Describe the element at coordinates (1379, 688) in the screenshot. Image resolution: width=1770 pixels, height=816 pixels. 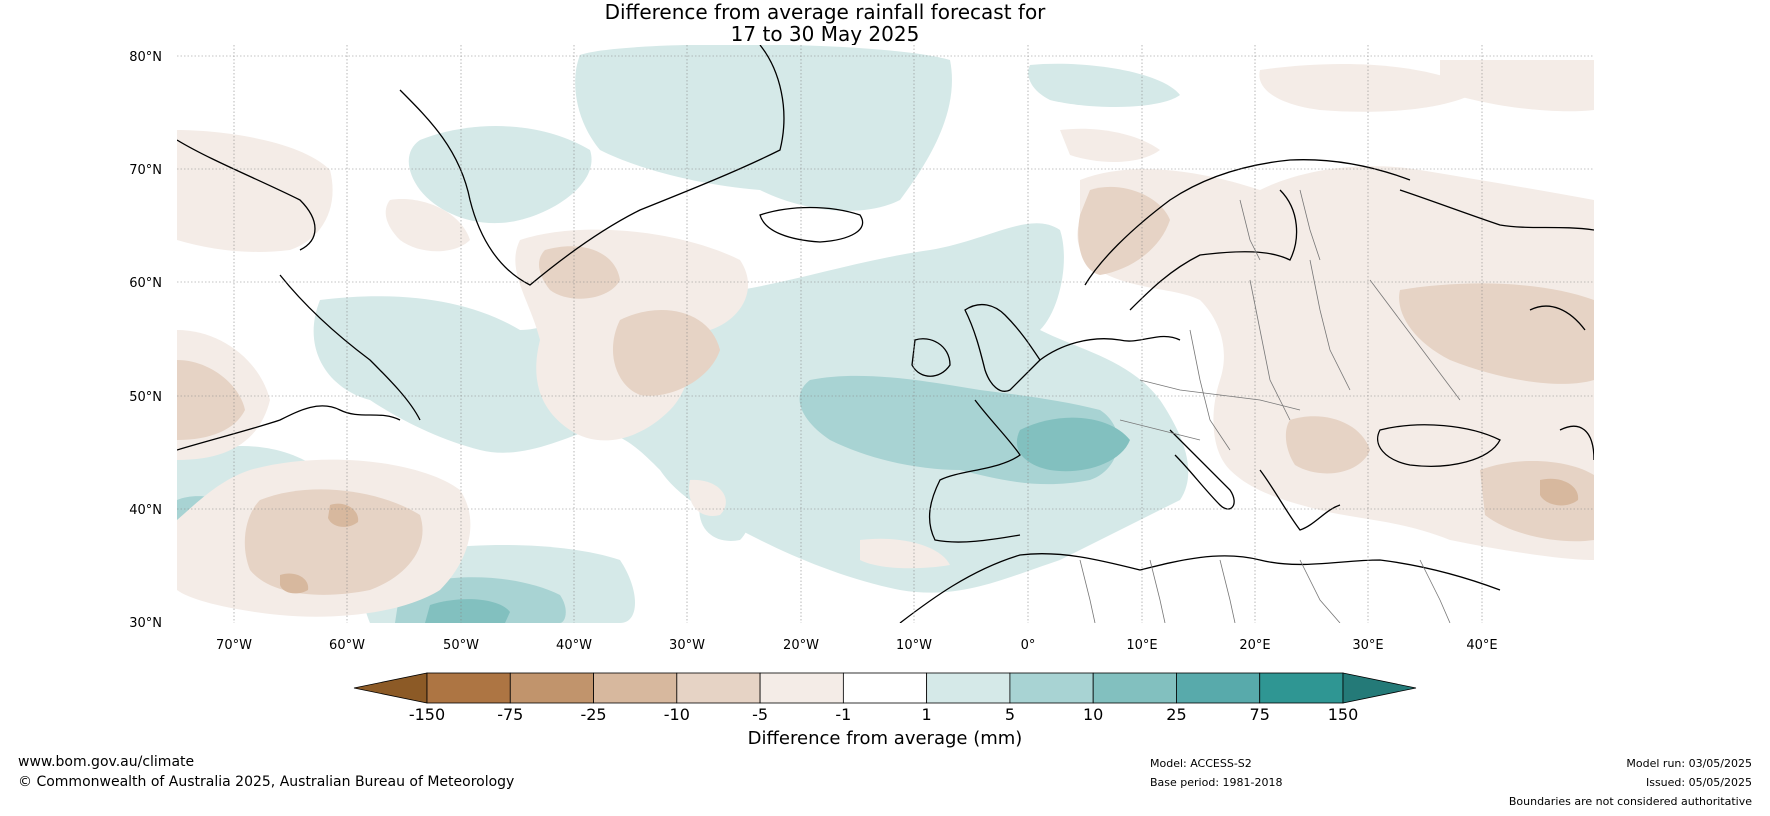
I see `colorbar-arrow-right` at that location.